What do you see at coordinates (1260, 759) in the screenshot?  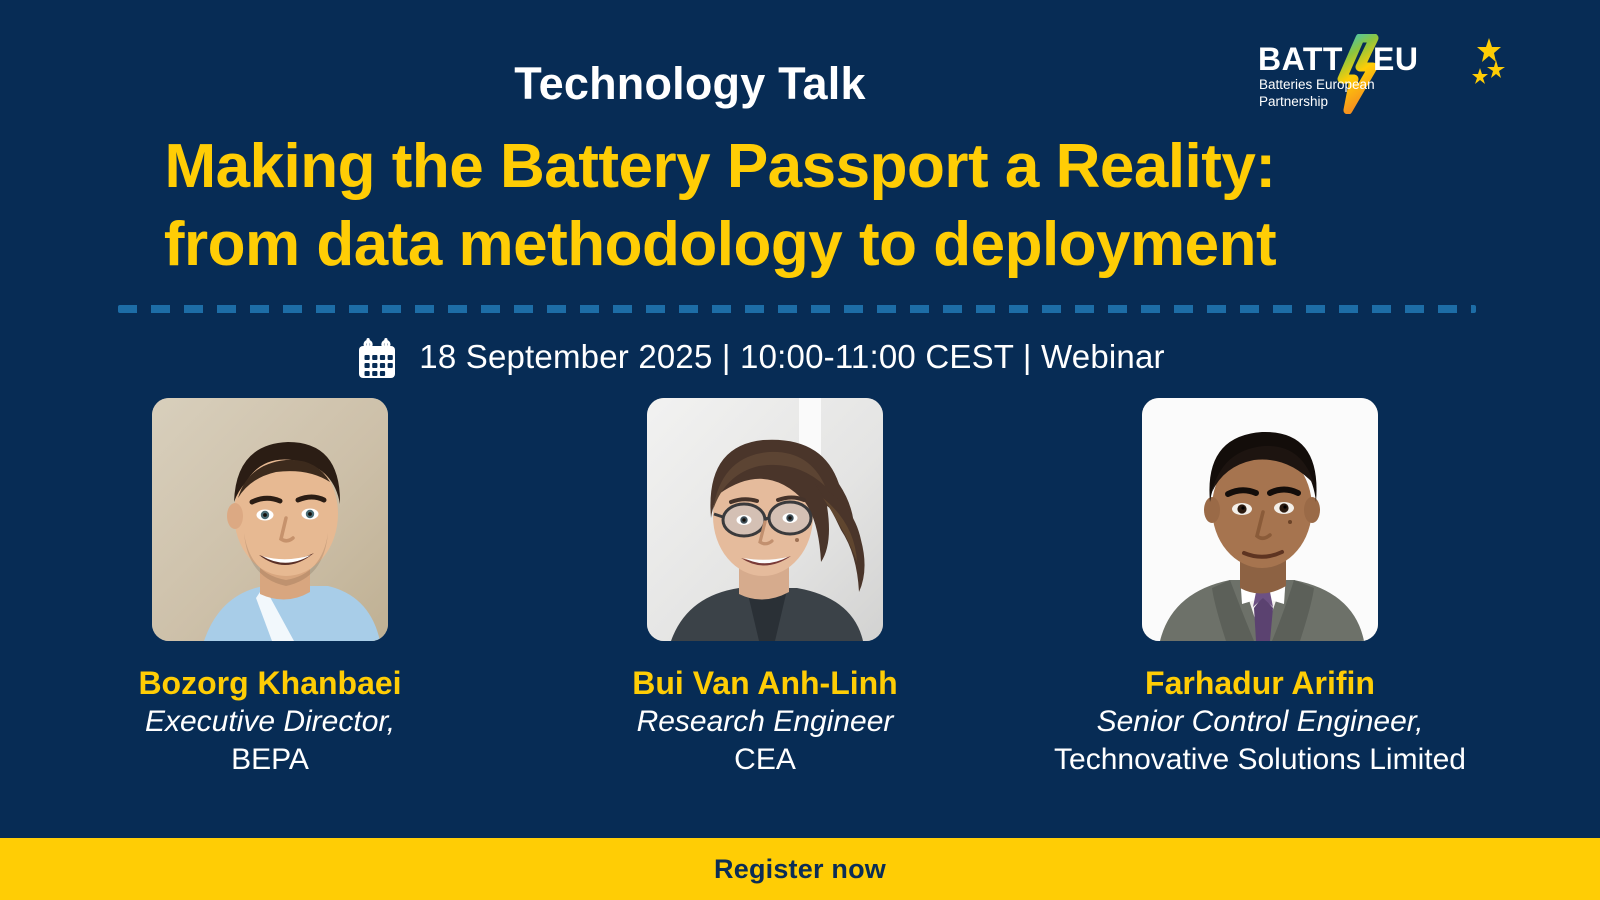 I see `speaker-organisation: Technovative Solutions Limited` at bounding box center [1260, 759].